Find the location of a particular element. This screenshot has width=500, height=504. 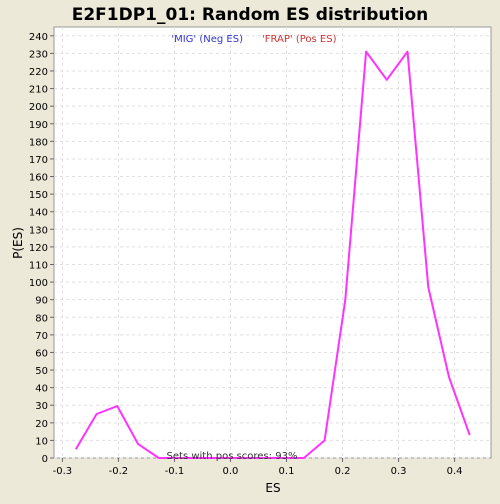

y-tick-label: 100 is located at coordinates (38, 283).